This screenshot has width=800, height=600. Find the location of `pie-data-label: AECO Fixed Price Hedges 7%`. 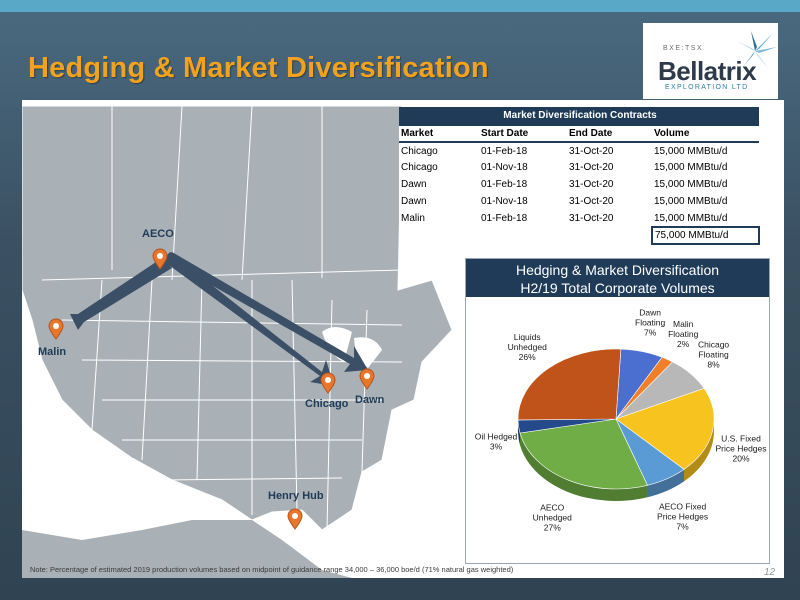

pie-data-label: AECO Fixed Price Hedges 7% is located at coordinates (682, 516).